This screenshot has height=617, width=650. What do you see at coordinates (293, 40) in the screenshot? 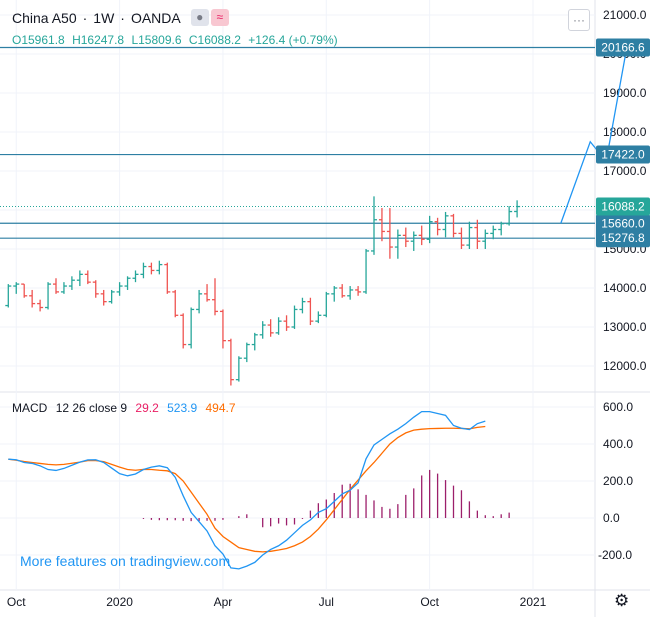
I see `ohlc-change: +126.4 (+0.79%)` at bounding box center [293, 40].